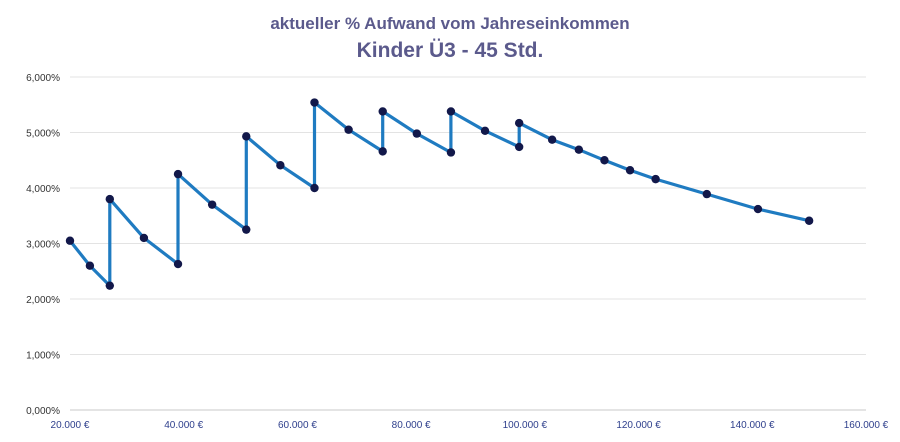 The height and width of the screenshot is (442, 900). I want to click on x-tick-label: 120.000 €, so click(638, 425).